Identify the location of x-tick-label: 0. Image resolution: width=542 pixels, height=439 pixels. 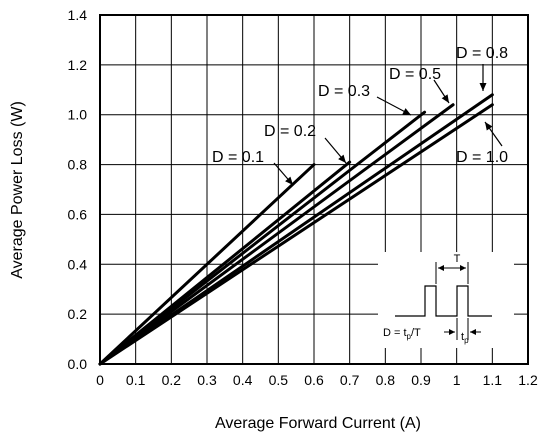
(100, 380).